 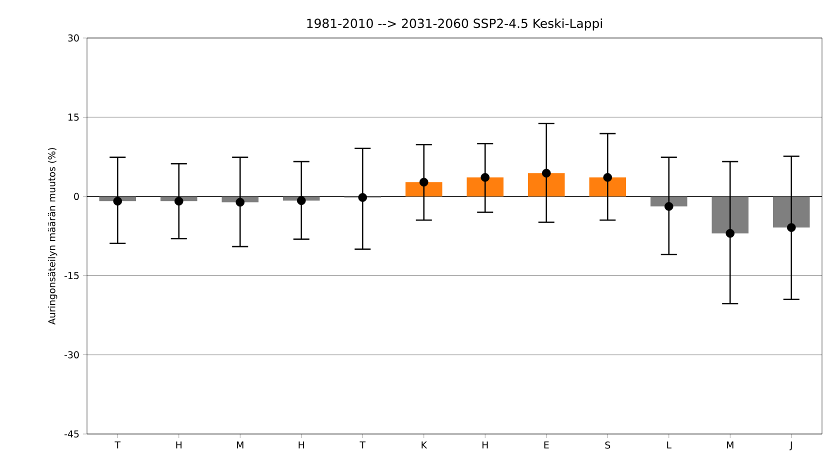 What do you see at coordinates (546, 445) in the screenshot?
I see `x-tick-label: E` at bounding box center [546, 445].